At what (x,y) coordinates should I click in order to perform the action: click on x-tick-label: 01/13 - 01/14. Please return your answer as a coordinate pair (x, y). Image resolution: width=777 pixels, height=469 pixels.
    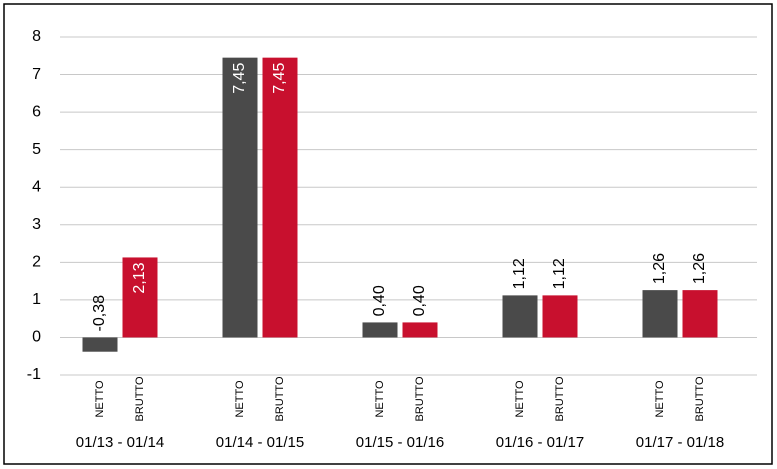
    Looking at the image, I should click on (120, 442).